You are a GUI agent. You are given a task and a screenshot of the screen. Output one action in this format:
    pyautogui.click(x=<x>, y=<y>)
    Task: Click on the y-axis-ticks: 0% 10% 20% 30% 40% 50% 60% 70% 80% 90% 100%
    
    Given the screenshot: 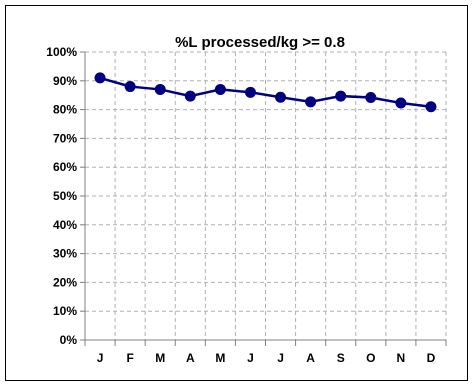 What is the action you would take?
    pyautogui.click(x=61, y=196)
    